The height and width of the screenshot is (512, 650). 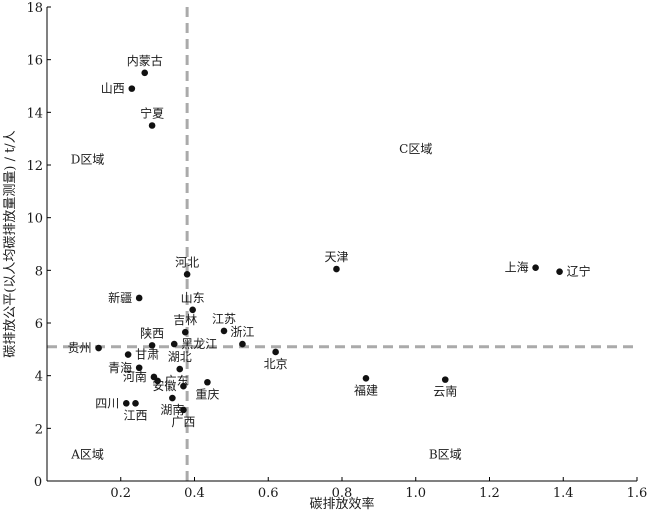 I want to click on x-tick-label: 1.6, so click(x=637, y=493).